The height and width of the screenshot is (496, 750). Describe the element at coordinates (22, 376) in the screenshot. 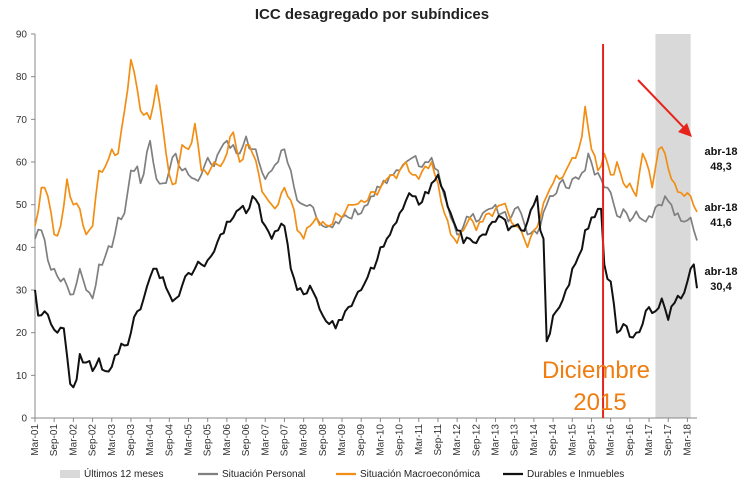

I see `y-tick-label: 10` at that location.